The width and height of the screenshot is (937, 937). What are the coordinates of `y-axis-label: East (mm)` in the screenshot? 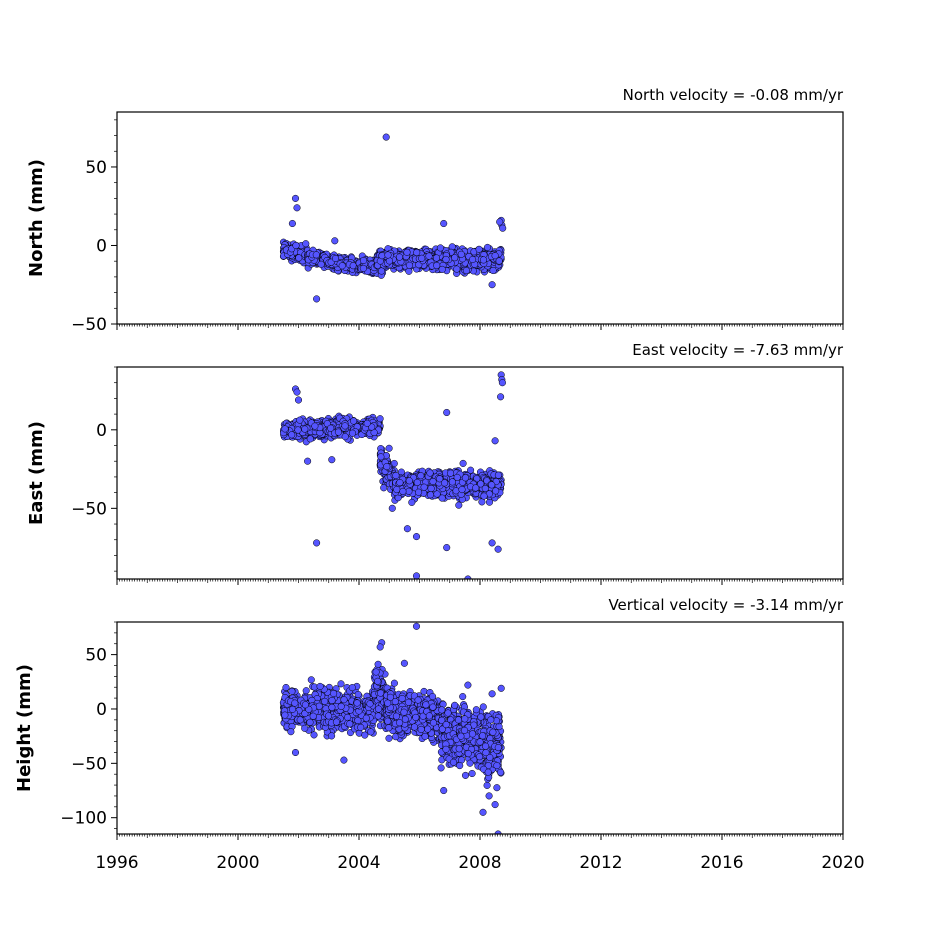 It's located at (36, 473).